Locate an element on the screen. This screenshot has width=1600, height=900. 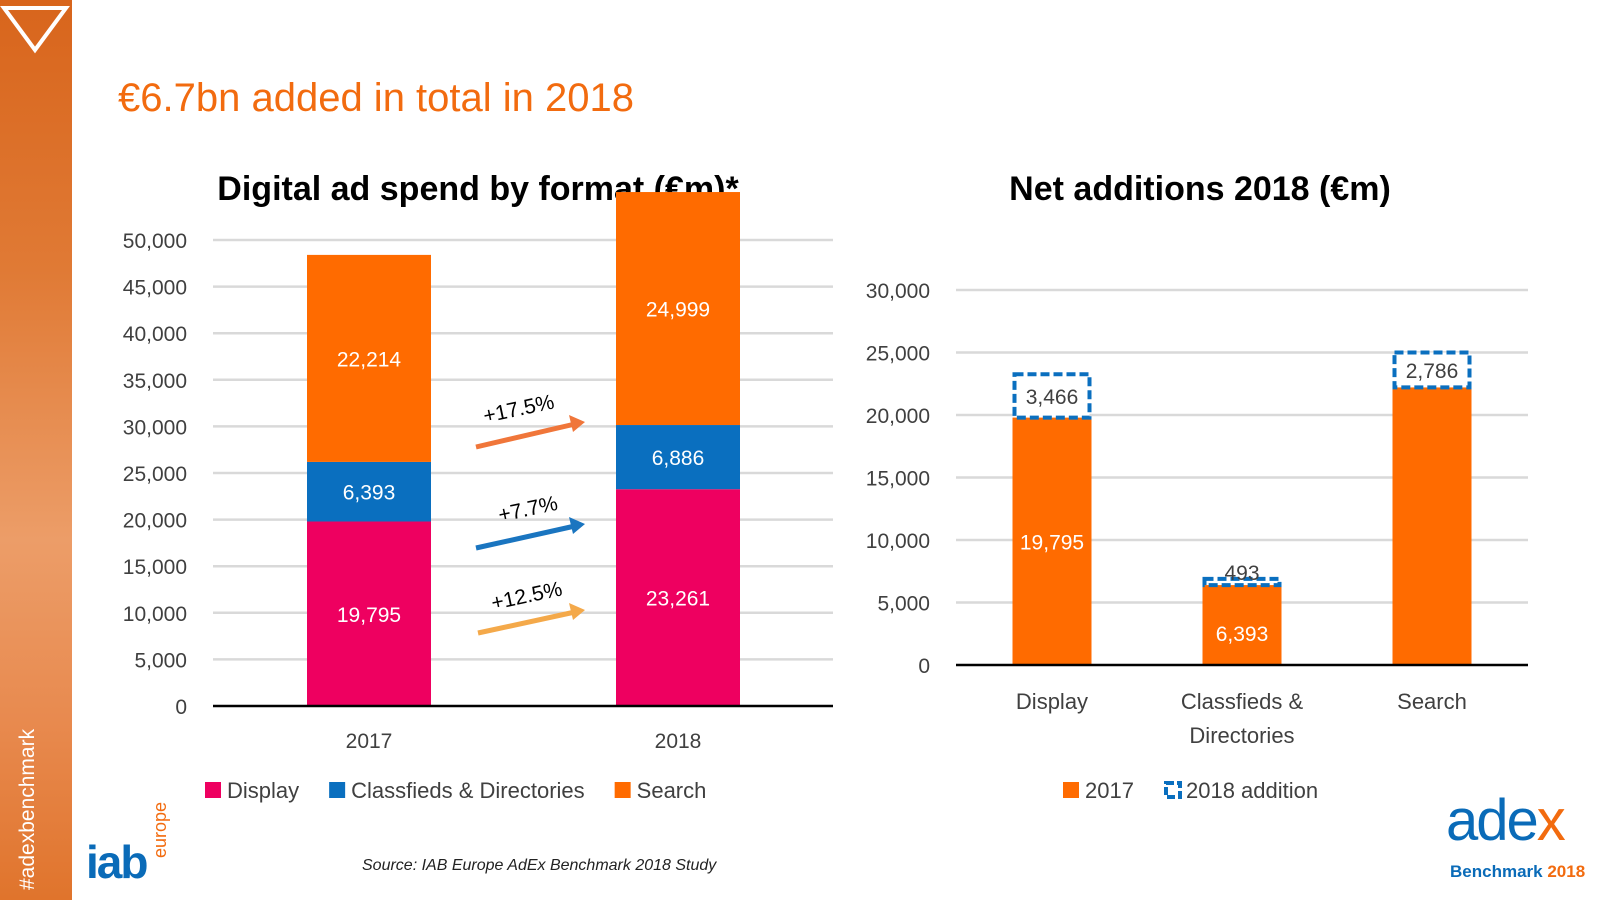
bar-search-2017 is located at coordinates (369, 358).